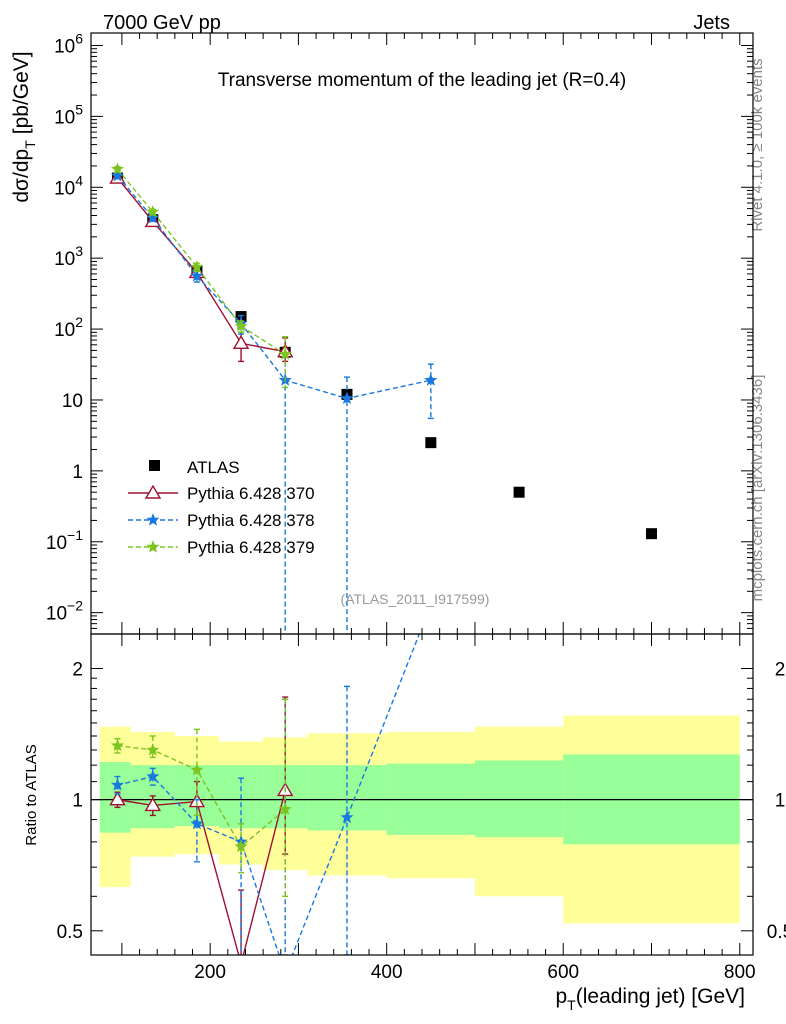  Describe the element at coordinates (251, 493) in the screenshot. I see `legend-series-label: Pythia 6.428 370` at that location.